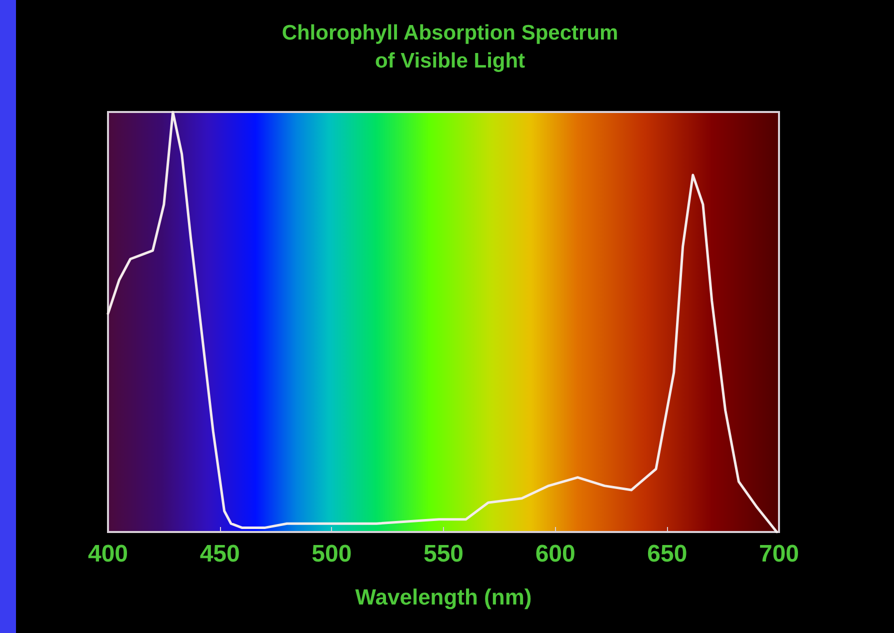  Describe the element at coordinates (443, 597) in the screenshot. I see `x-axis-title: Wavelength (nm)` at that location.